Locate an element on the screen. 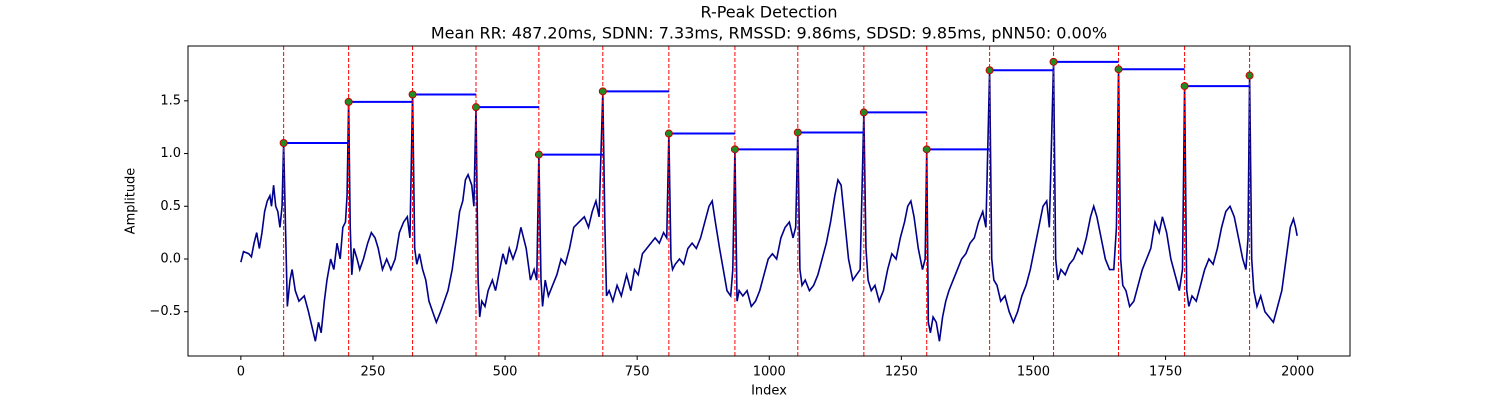 The width and height of the screenshot is (1500, 404). x-tick-label: 250 is located at coordinates (373, 372).